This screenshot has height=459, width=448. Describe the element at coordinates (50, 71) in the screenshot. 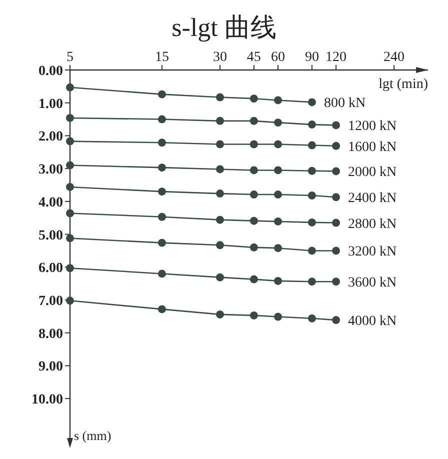

I see `y-tick-label: 0.00` at that location.